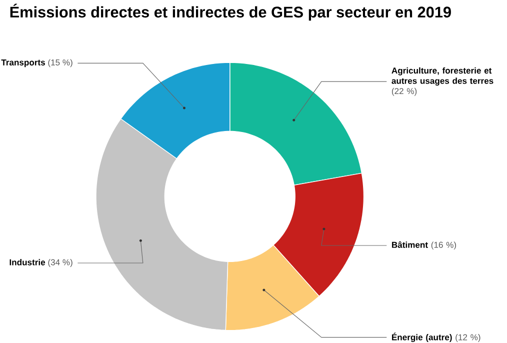 The height and width of the screenshot is (343, 507). I want to click on data-label: (16 %), so click(443, 246).